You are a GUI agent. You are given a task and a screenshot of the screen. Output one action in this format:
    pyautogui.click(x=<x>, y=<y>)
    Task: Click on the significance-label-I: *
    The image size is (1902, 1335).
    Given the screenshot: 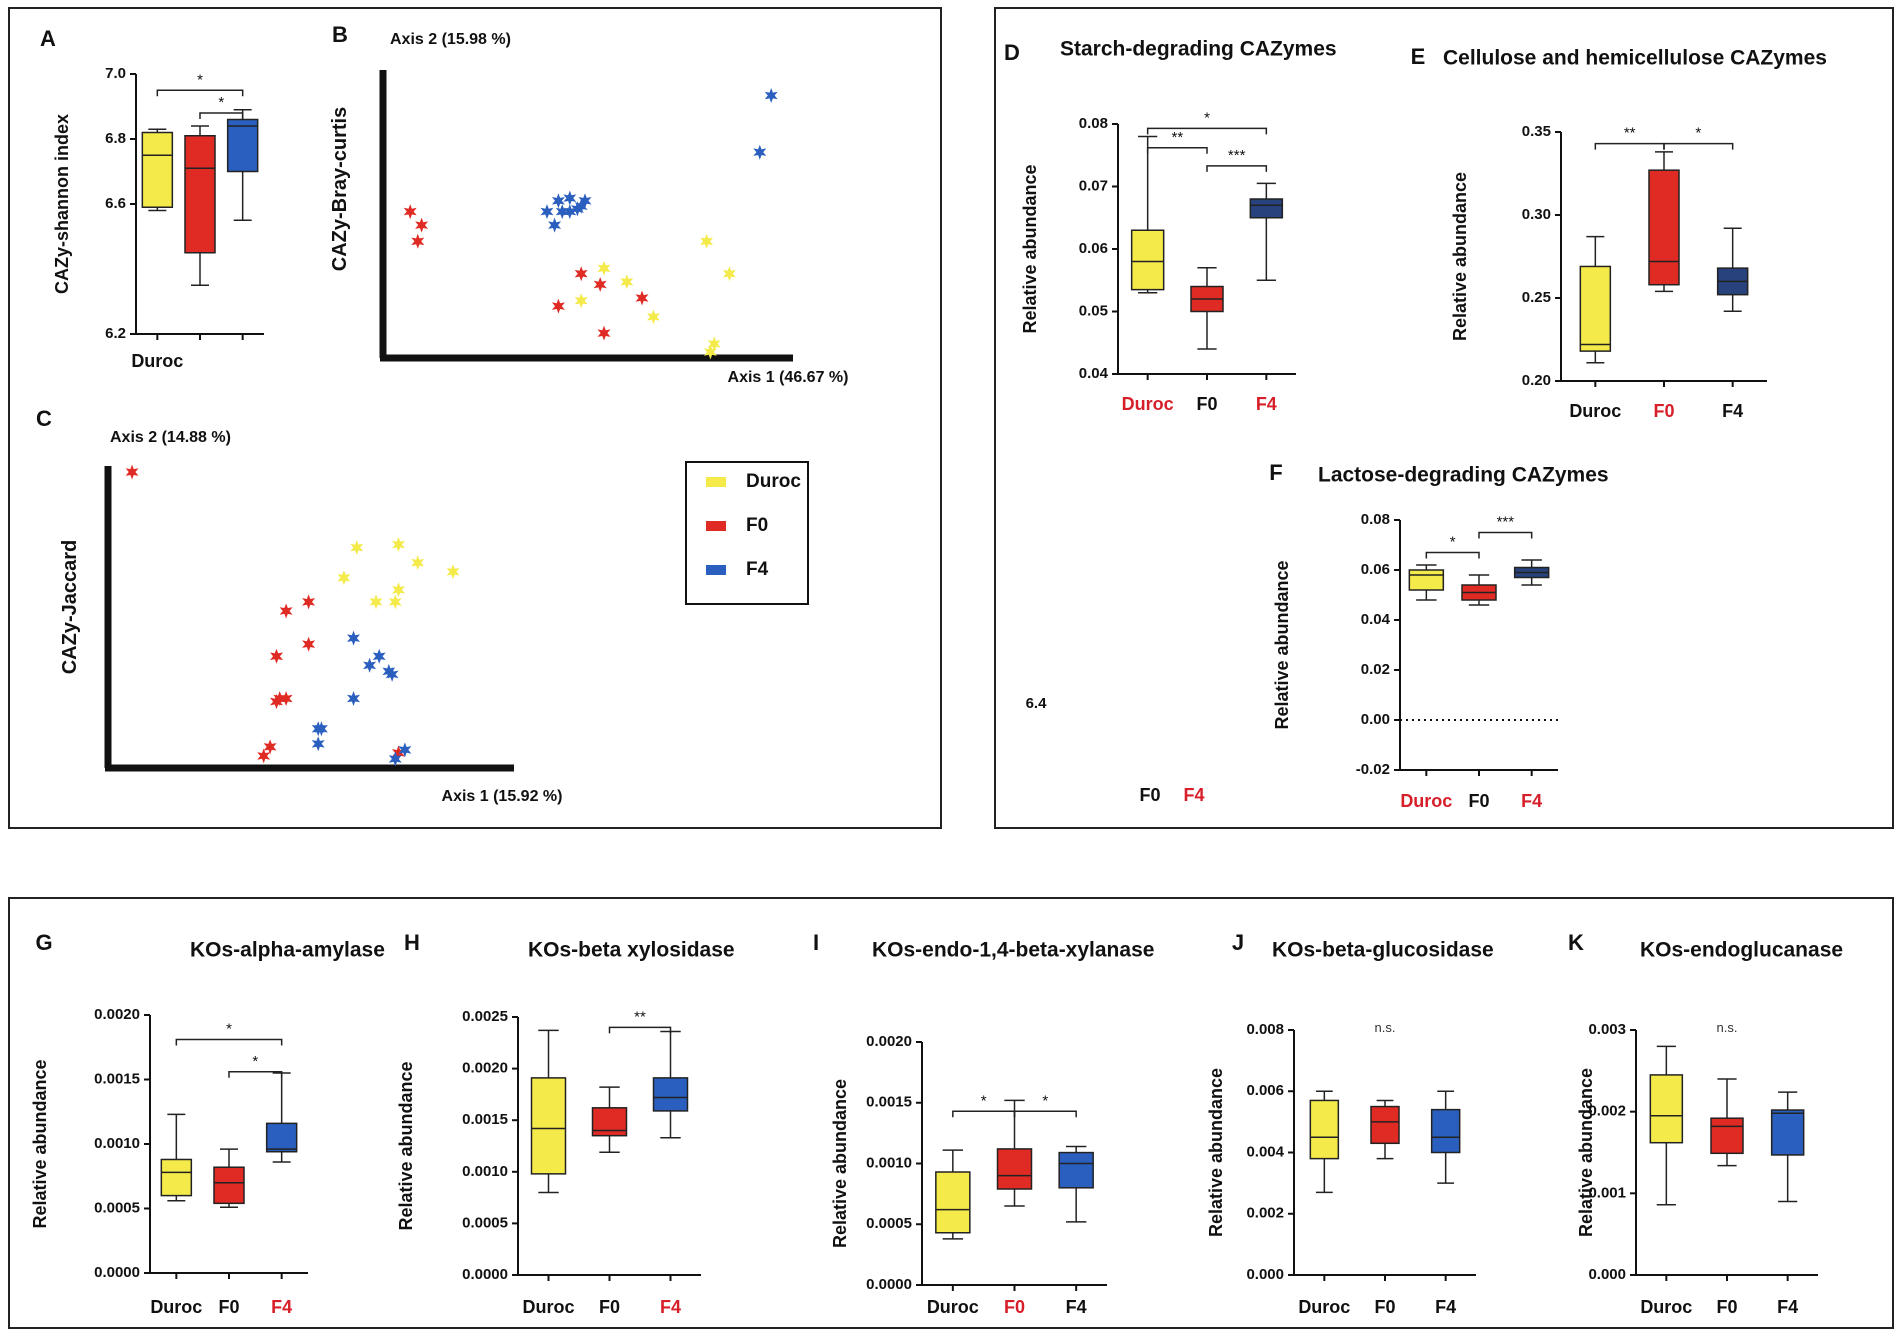 What is the action you would take?
    pyautogui.click(x=1045, y=1100)
    